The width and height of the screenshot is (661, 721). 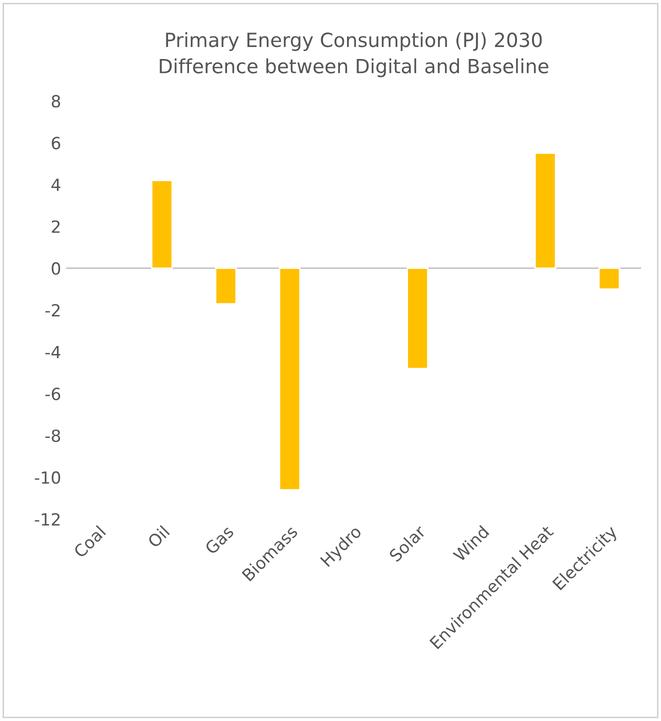 What do you see at coordinates (56, 226) in the screenshot?
I see `y-tick-label: 2` at bounding box center [56, 226].